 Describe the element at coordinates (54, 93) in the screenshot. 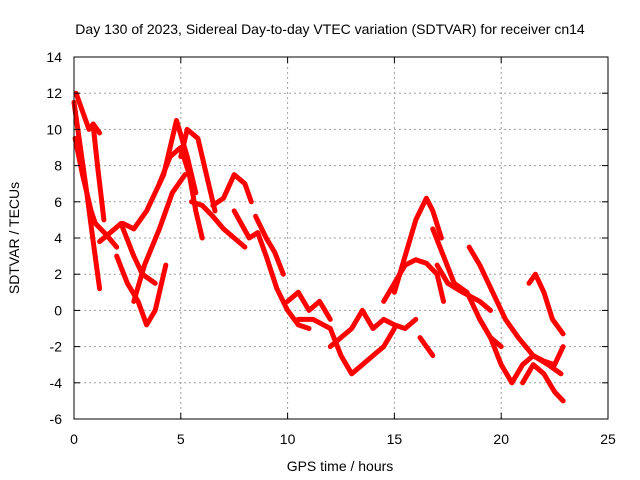

I see `y-tick-label: 12` at that location.